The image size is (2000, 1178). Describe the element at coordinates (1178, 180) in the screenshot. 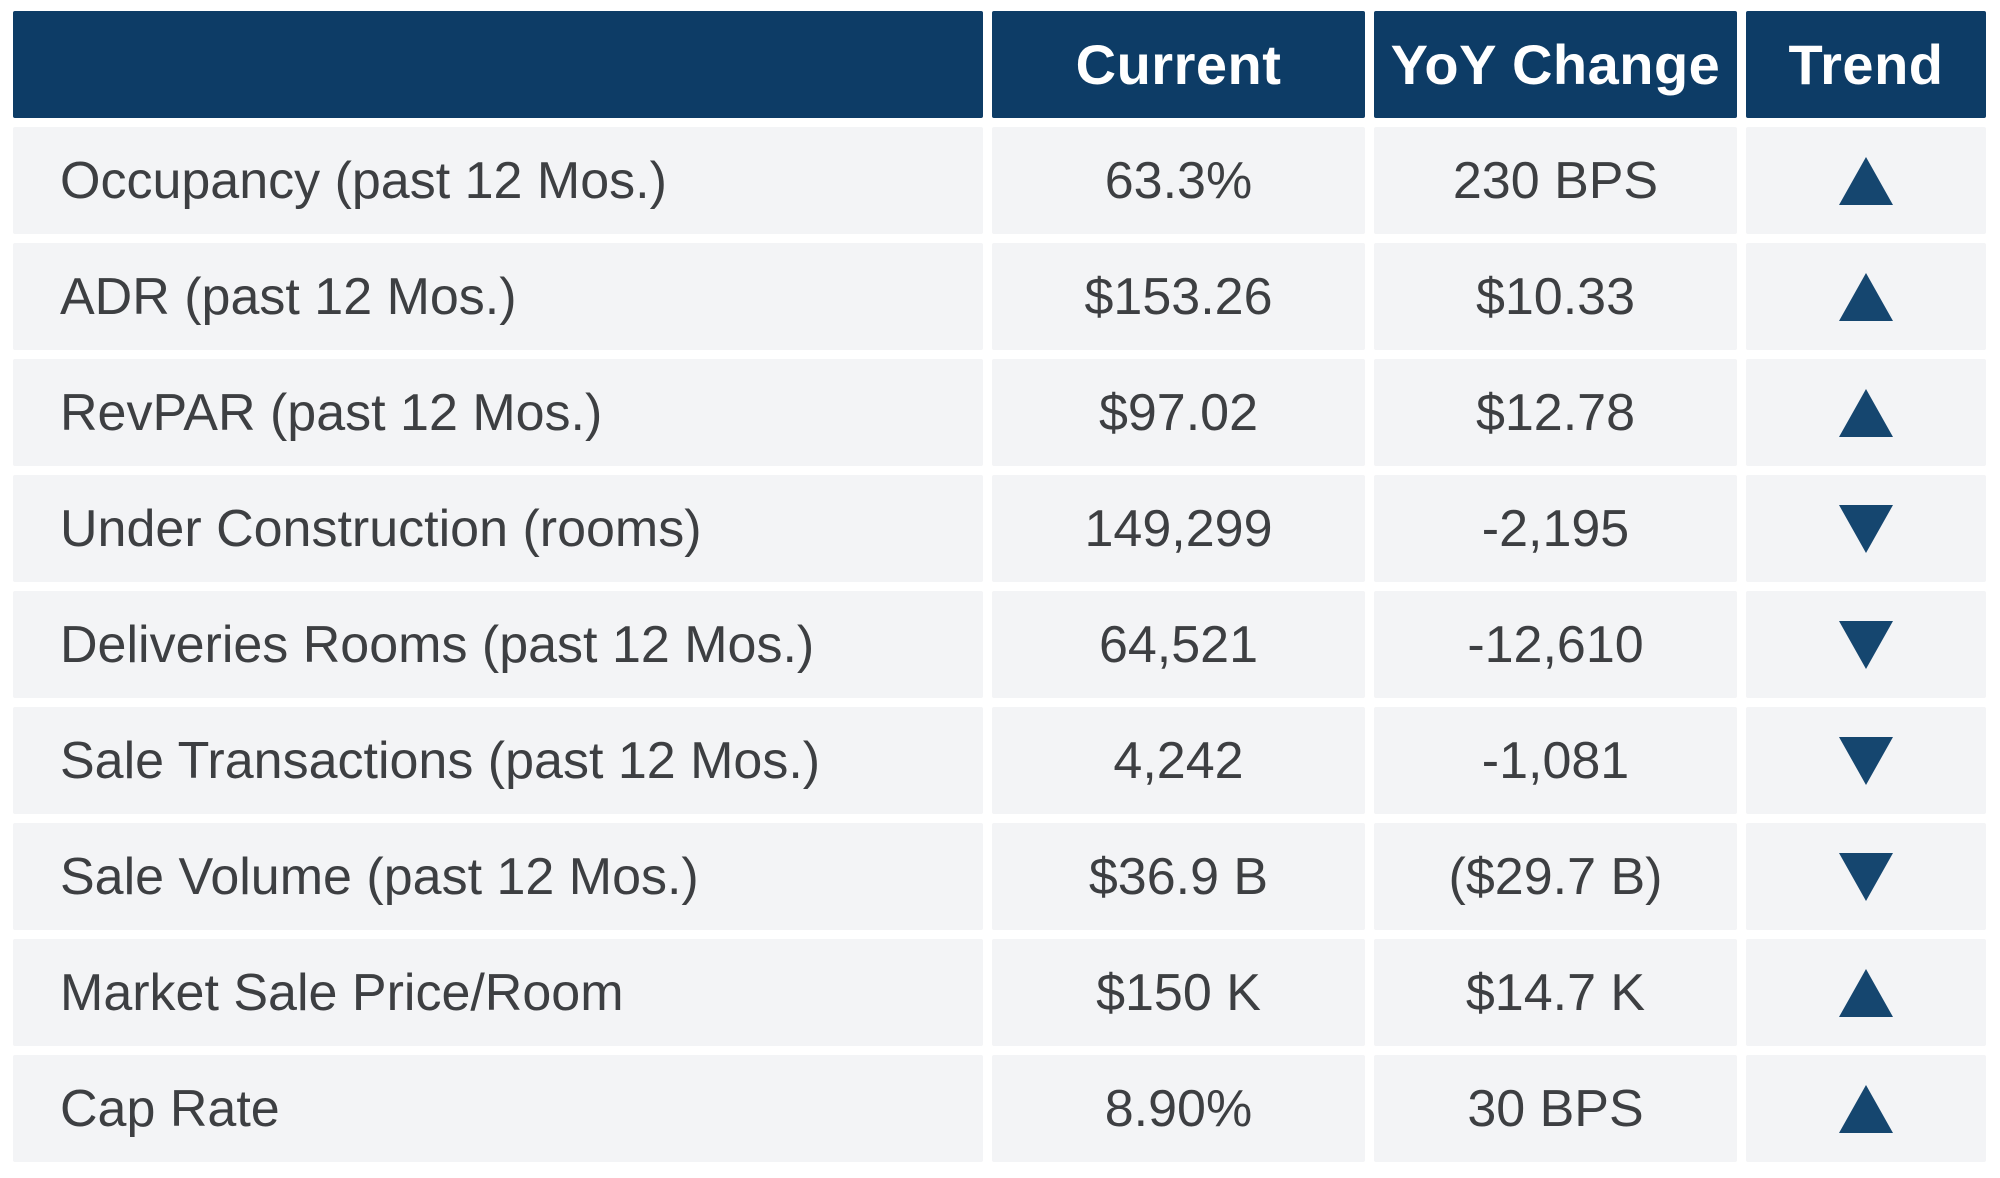

I see `current-value: 63.3%` at that location.